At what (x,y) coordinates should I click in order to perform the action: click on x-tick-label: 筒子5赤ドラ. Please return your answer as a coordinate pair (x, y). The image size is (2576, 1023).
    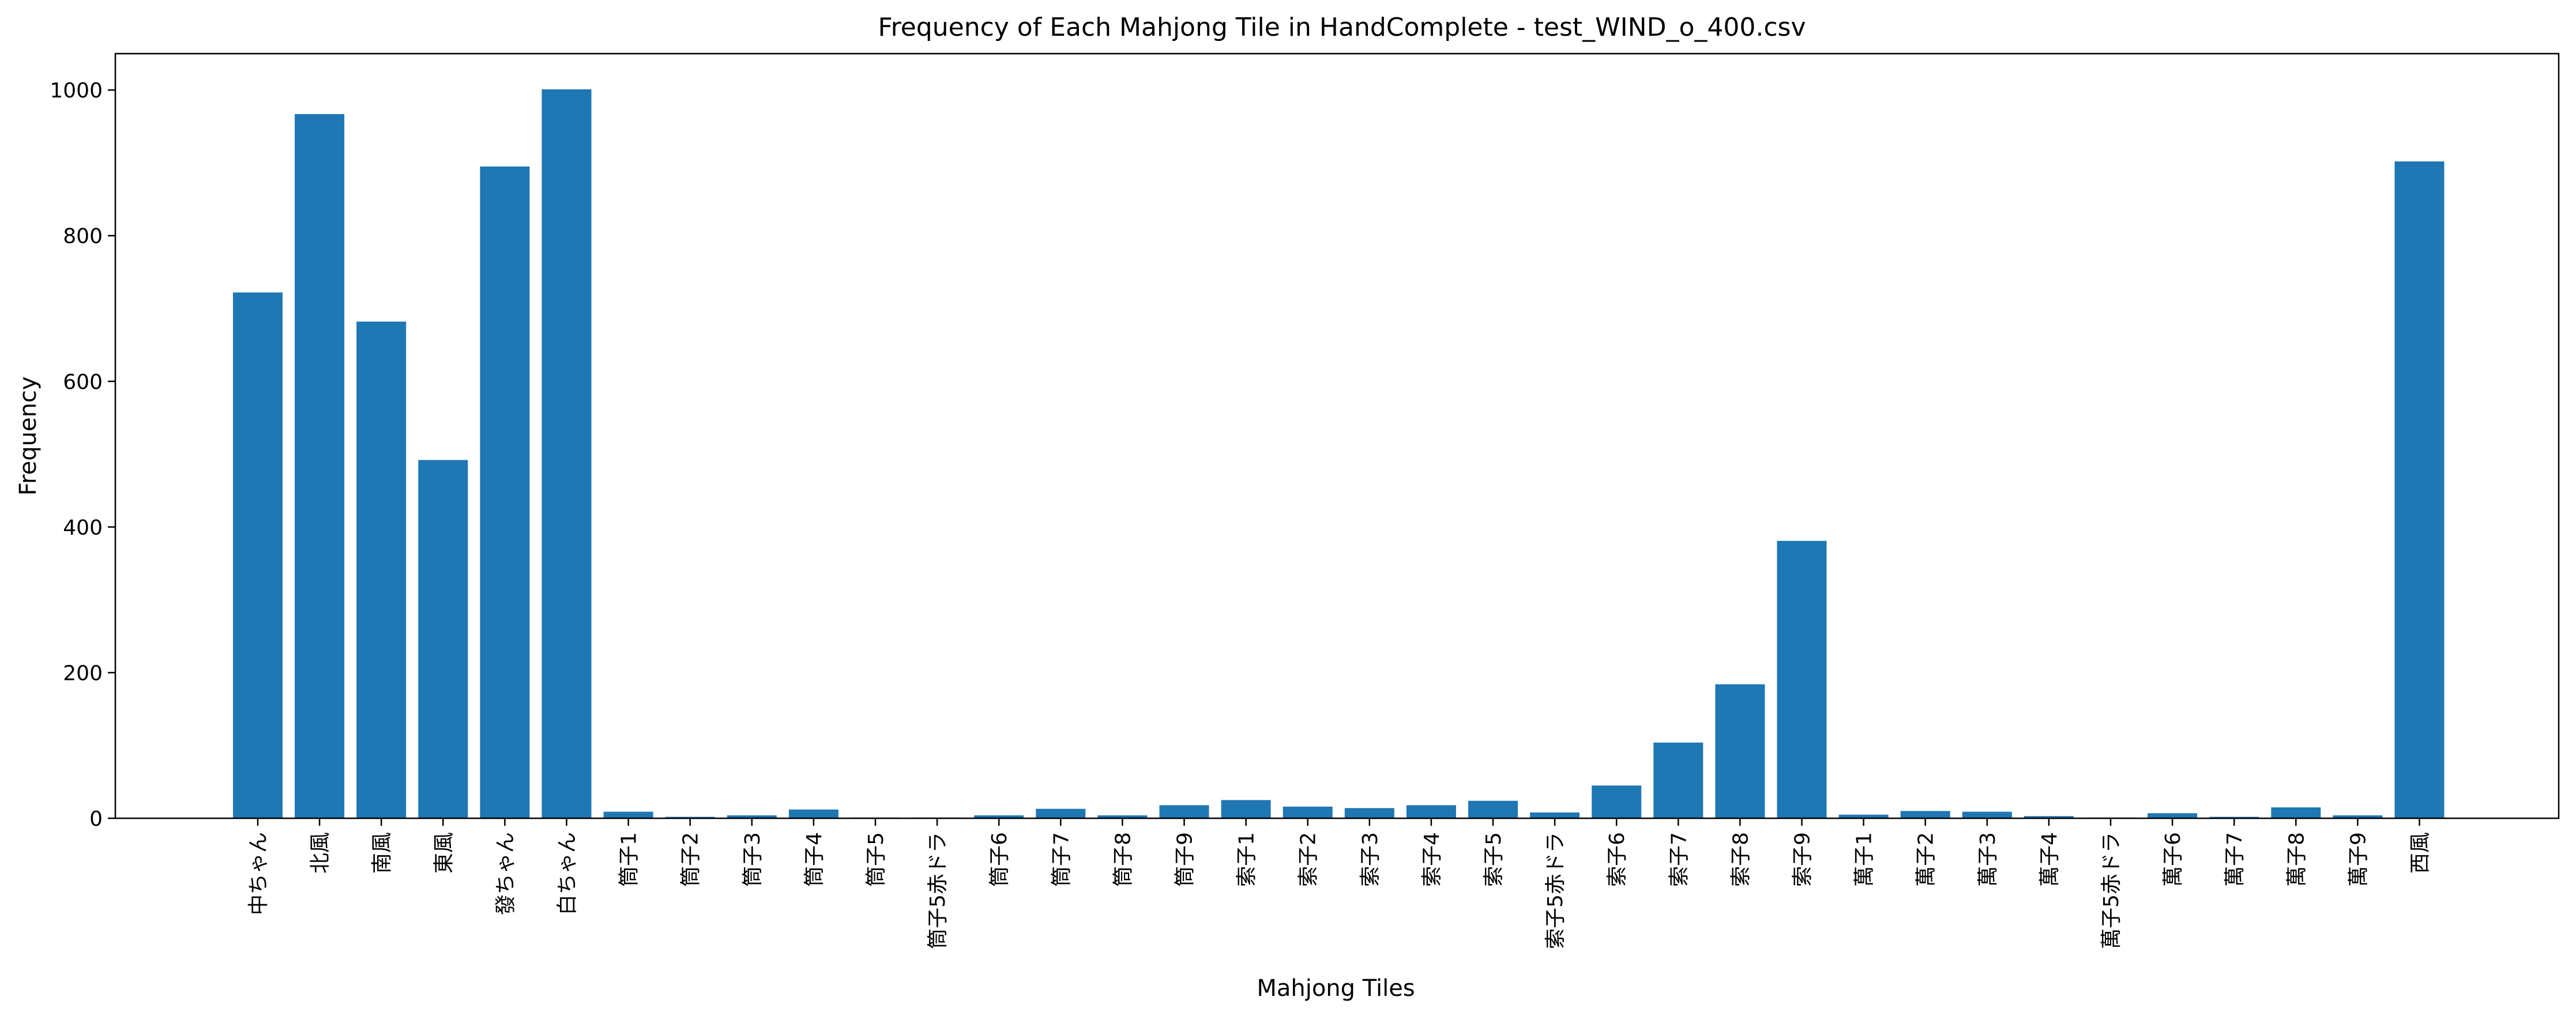
    Looking at the image, I should click on (938, 891).